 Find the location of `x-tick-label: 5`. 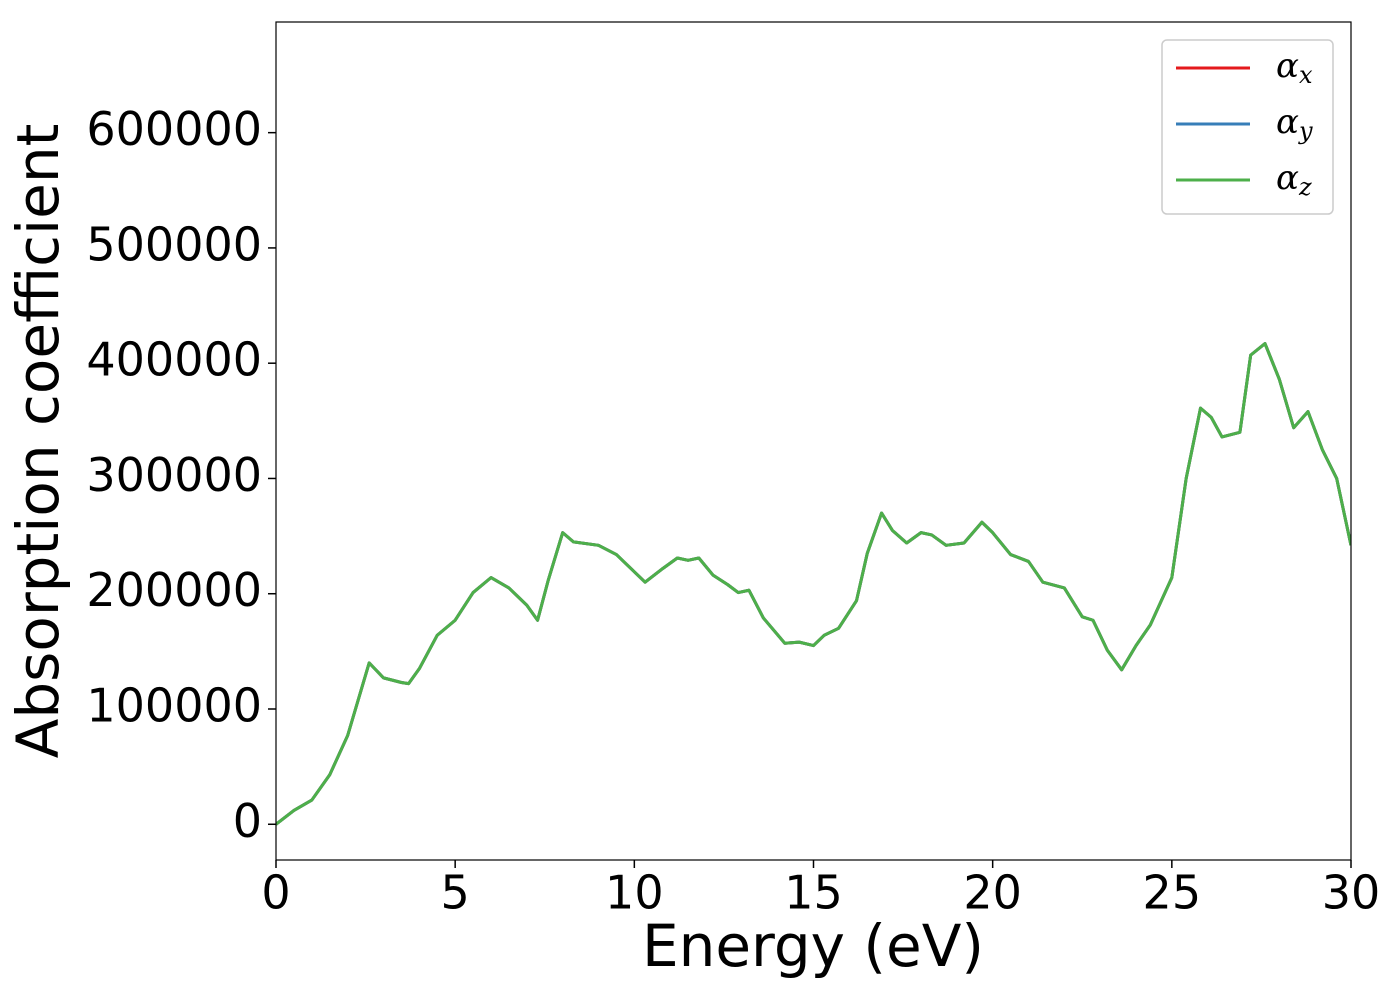

x-tick-label: 5 is located at coordinates (455, 893).